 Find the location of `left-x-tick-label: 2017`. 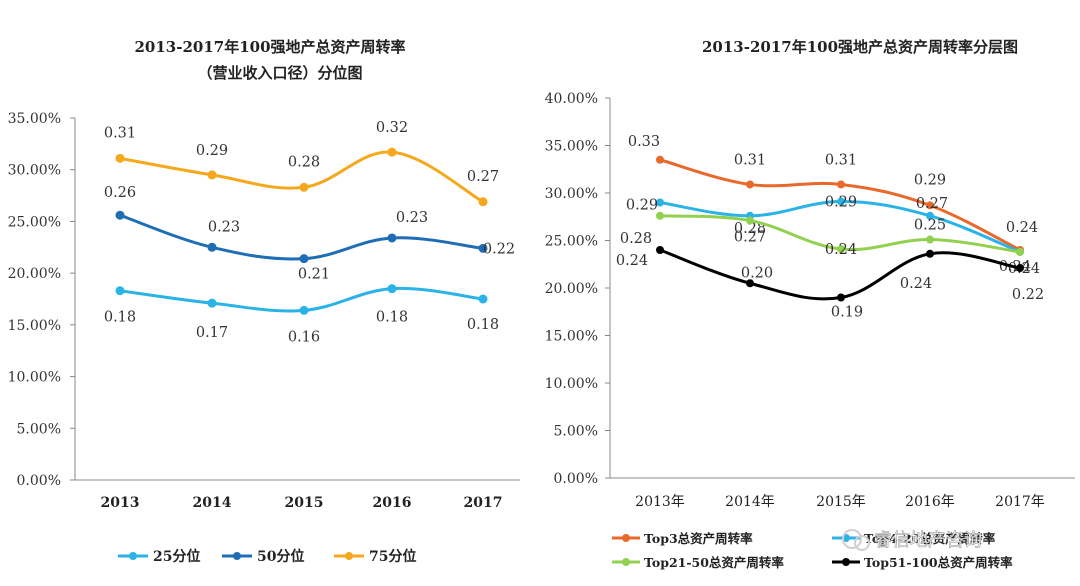

left-x-tick-label: 2017 is located at coordinates (483, 503).